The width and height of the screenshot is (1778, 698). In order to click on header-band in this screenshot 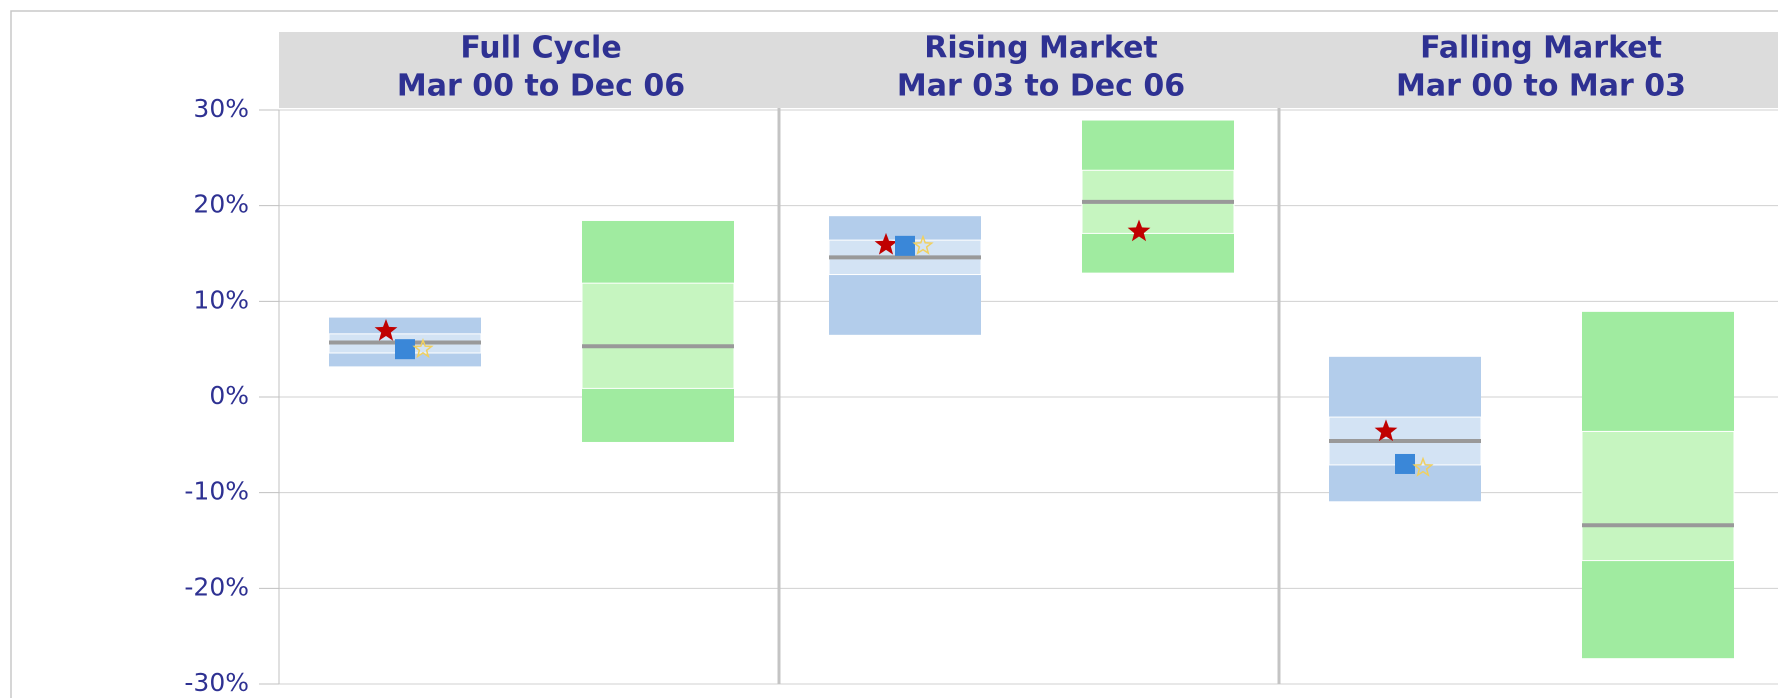, I will do `click(1028, 70)`.